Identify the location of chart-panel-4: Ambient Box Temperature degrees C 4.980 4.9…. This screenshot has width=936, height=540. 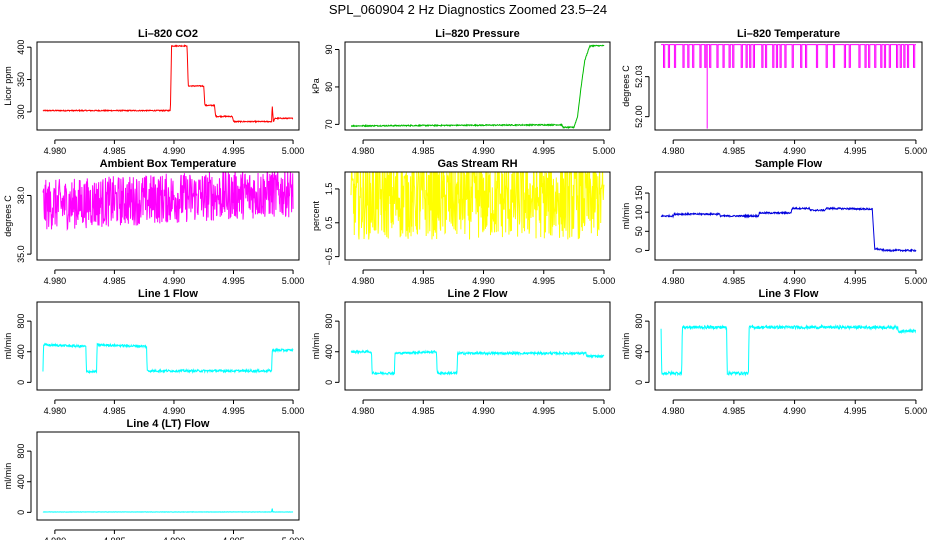
(153, 222).